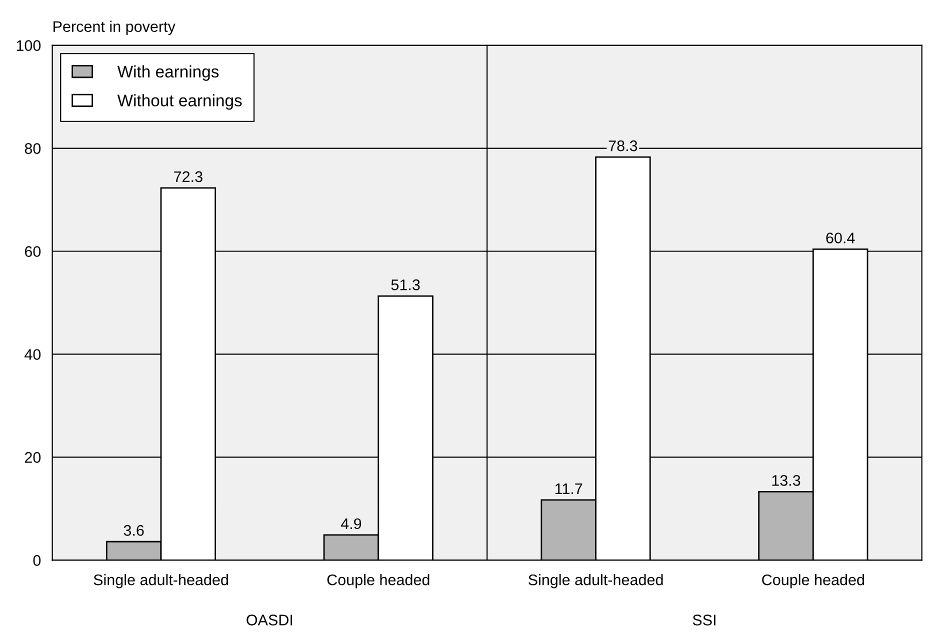  I want to click on y-tick-label: 20, so click(32, 457).